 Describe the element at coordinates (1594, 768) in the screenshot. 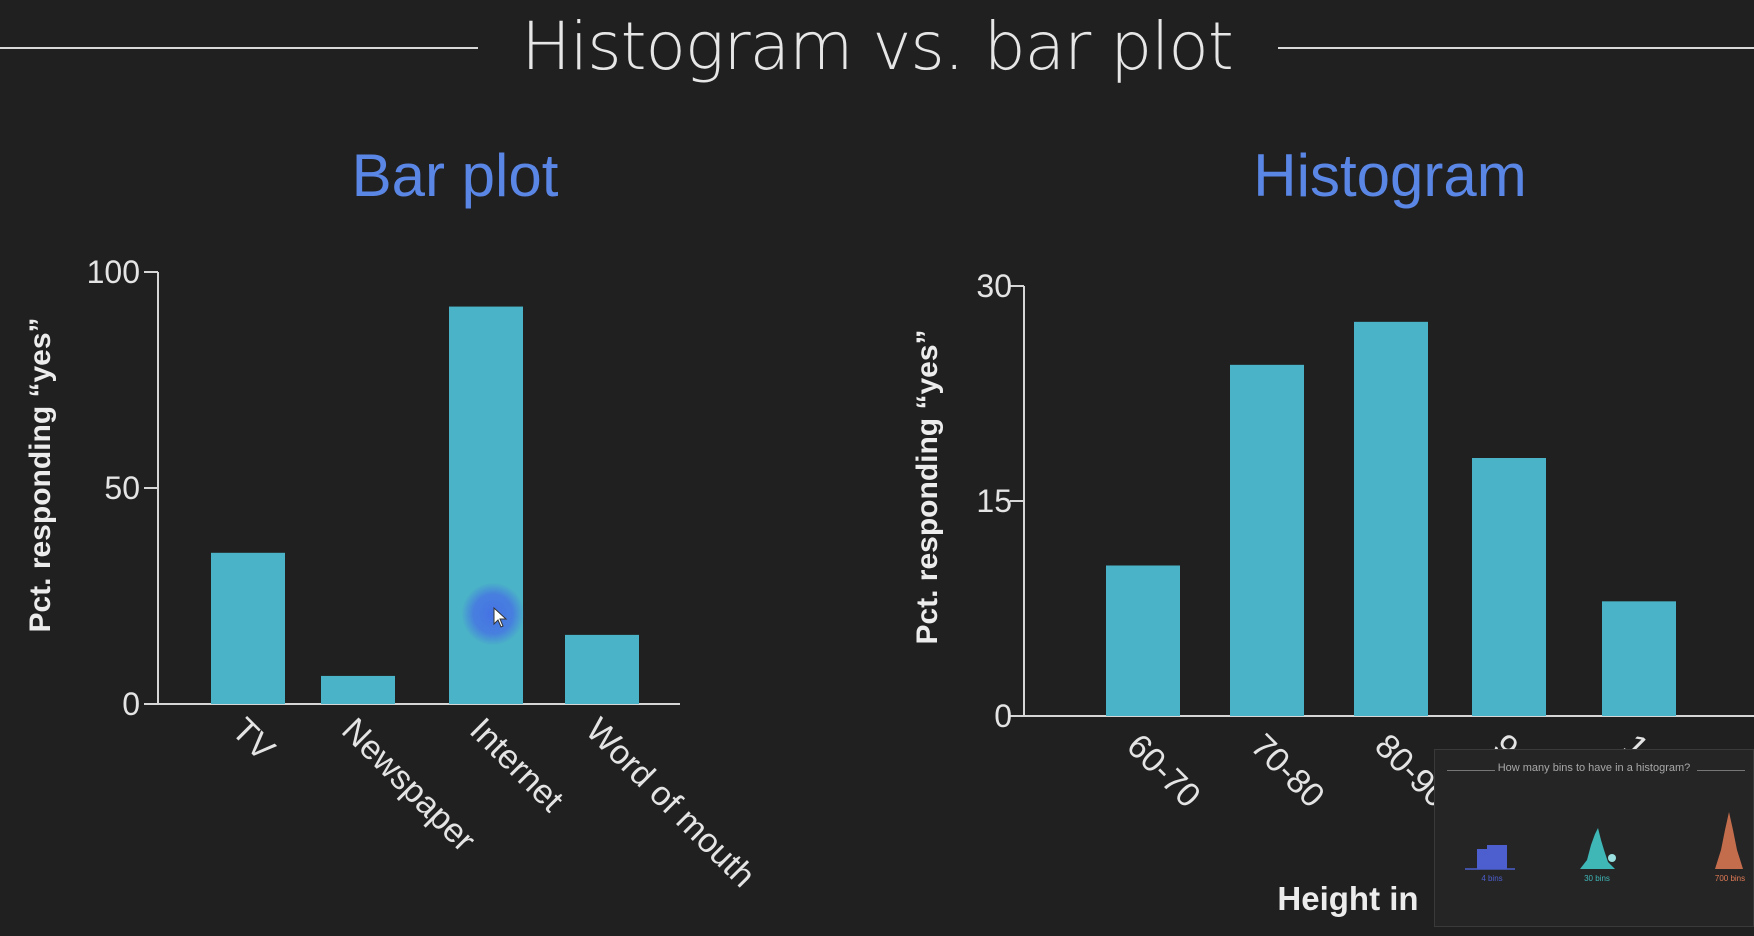

I see `thumbnail-title: How many bins to have in a histogram?` at that location.